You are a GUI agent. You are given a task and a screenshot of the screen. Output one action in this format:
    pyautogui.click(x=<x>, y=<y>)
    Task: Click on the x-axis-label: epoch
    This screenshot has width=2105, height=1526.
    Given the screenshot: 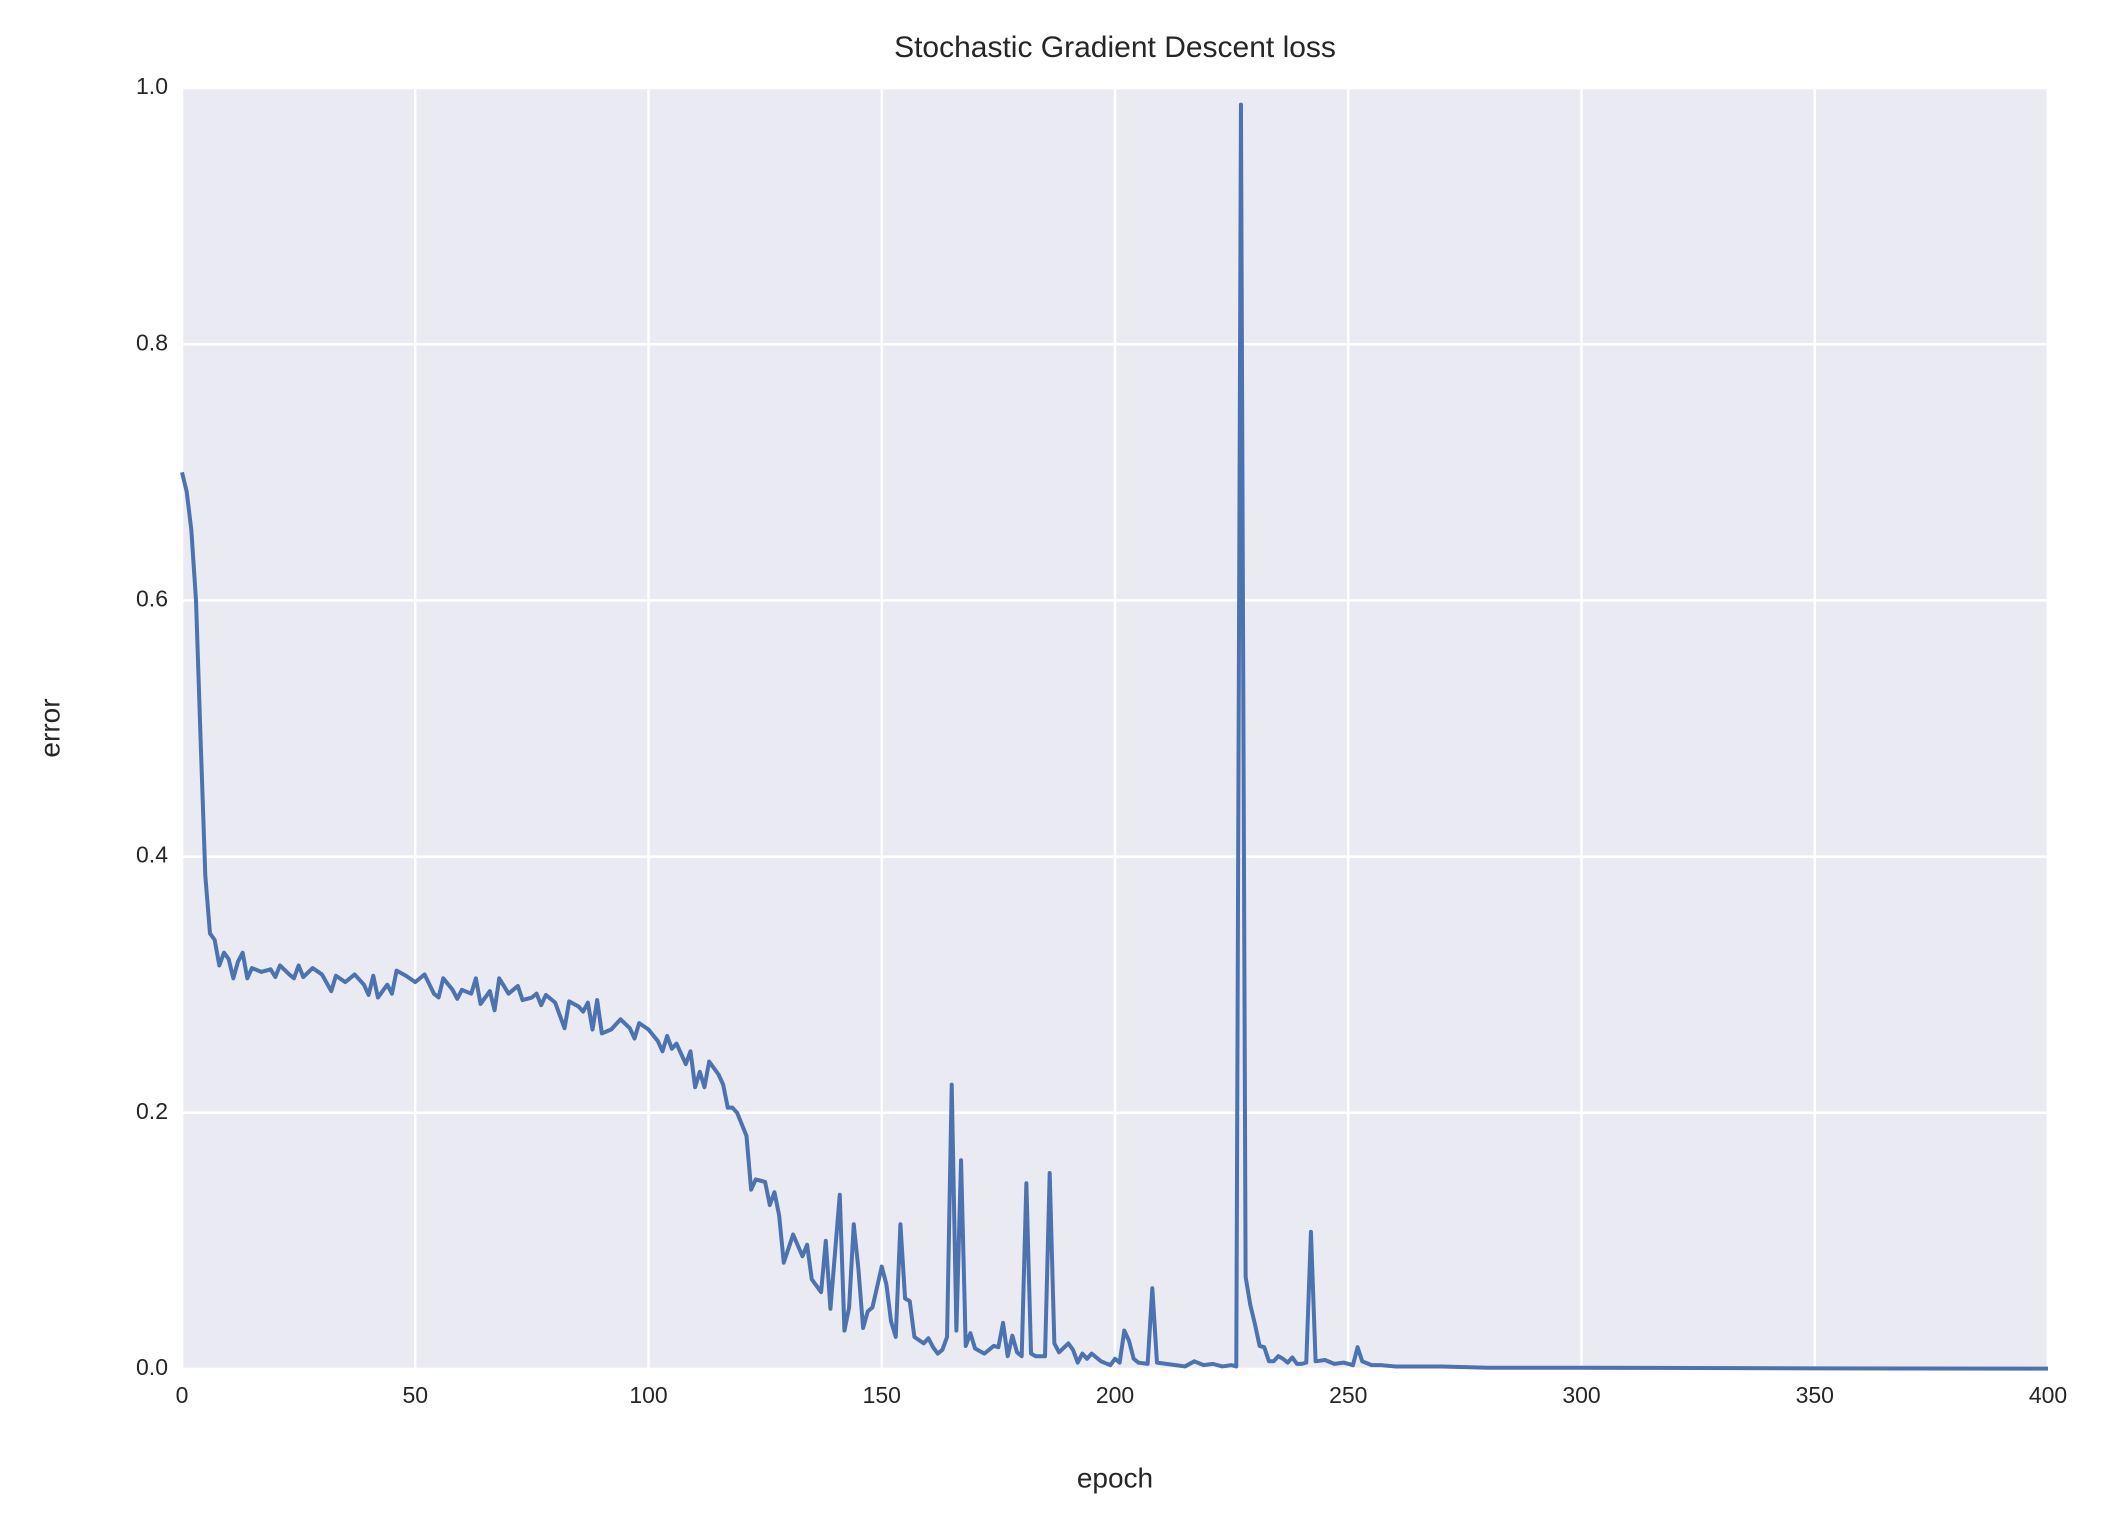 What is the action you would take?
    pyautogui.click(x=1115, y=1477)
    